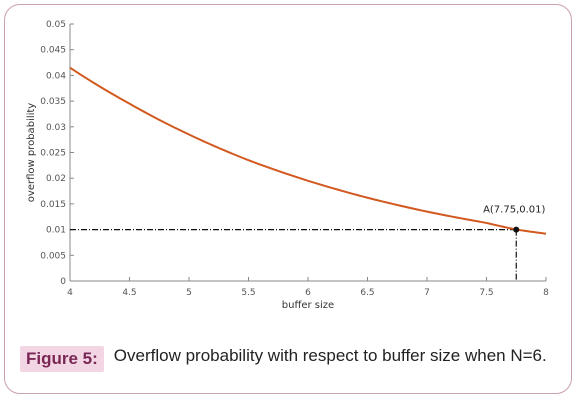 This screenshot has height=400, width=578. What do you see at coordinates (63, 282) in the screenshot?
I see `y-tick-label: 0` at bounding box center [63, 282].